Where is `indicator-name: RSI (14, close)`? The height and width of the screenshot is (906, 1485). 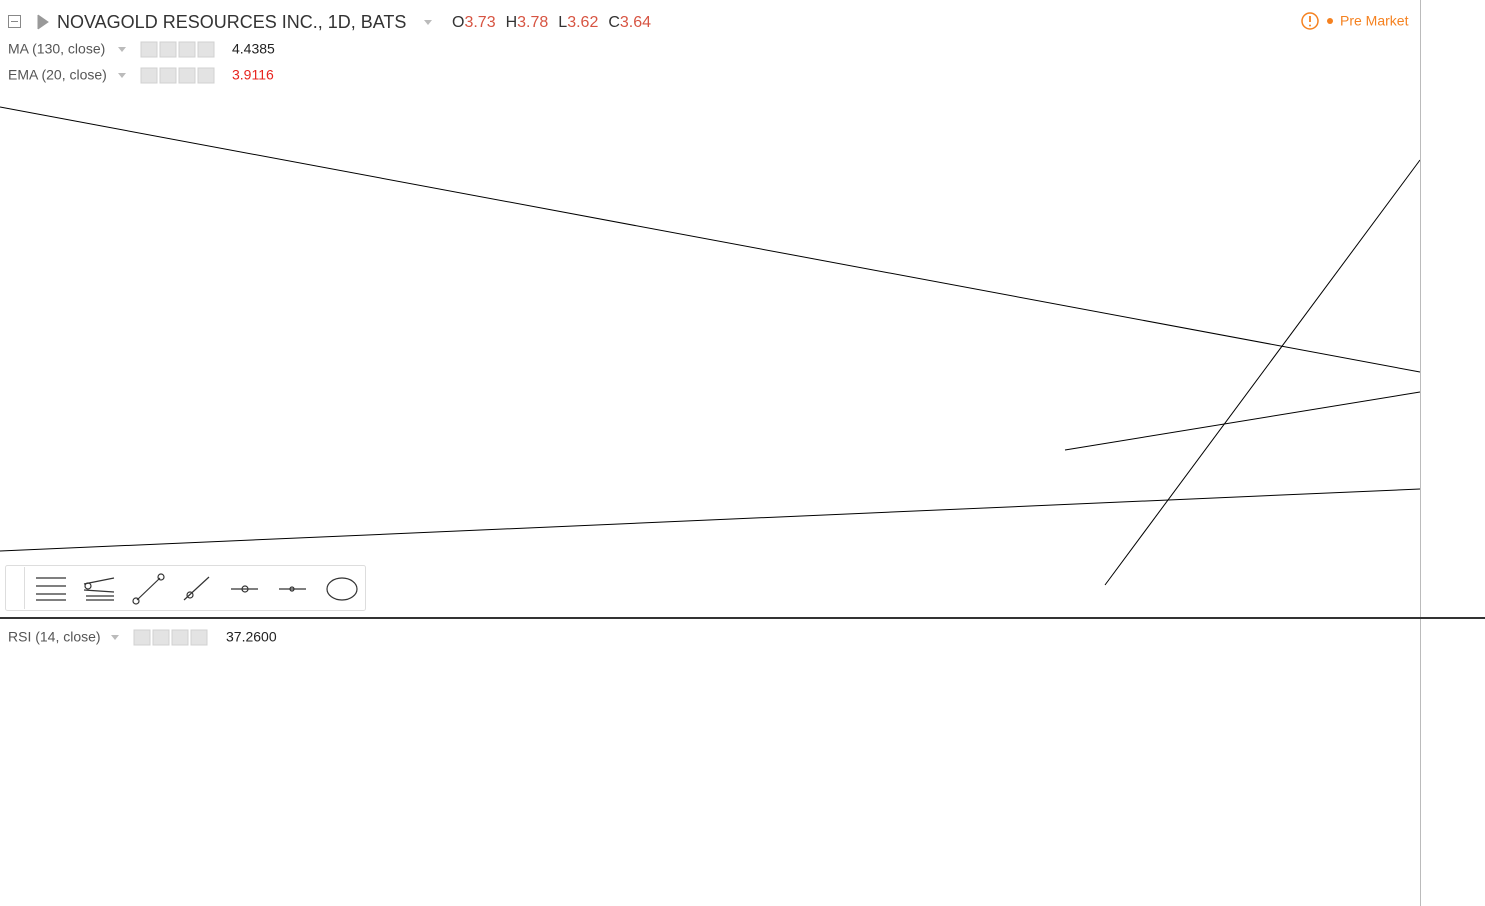 indicator-name: RSI (14, close) is located at coordinates (54, 637).